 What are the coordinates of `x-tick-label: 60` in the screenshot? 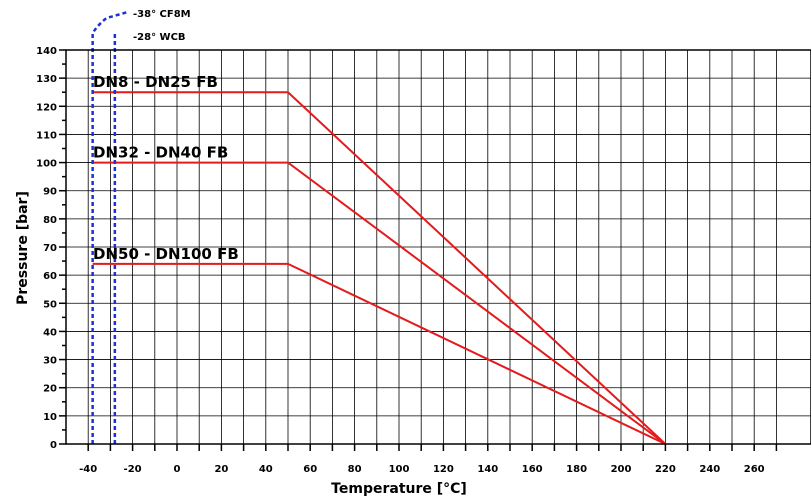 It's located at (310, 469).